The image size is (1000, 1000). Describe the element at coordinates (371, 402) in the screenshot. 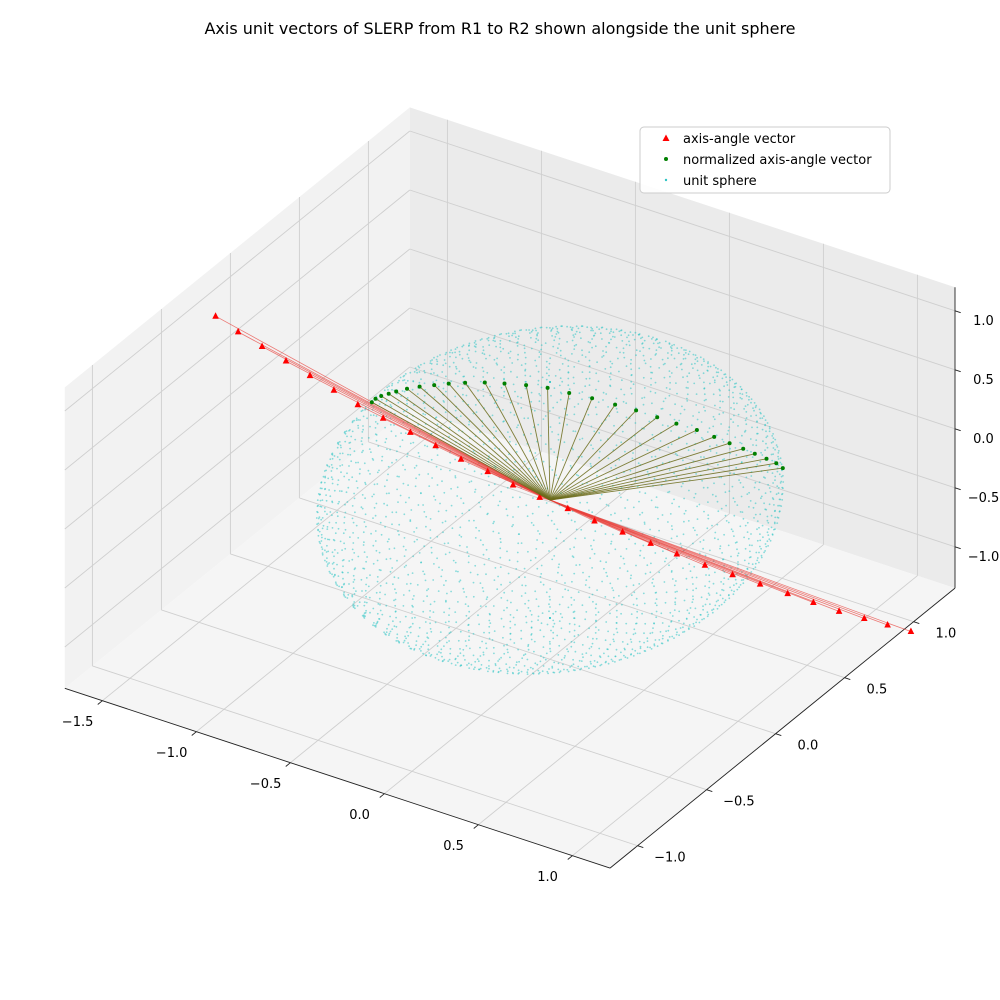

I see `normalized-marker` at that location.